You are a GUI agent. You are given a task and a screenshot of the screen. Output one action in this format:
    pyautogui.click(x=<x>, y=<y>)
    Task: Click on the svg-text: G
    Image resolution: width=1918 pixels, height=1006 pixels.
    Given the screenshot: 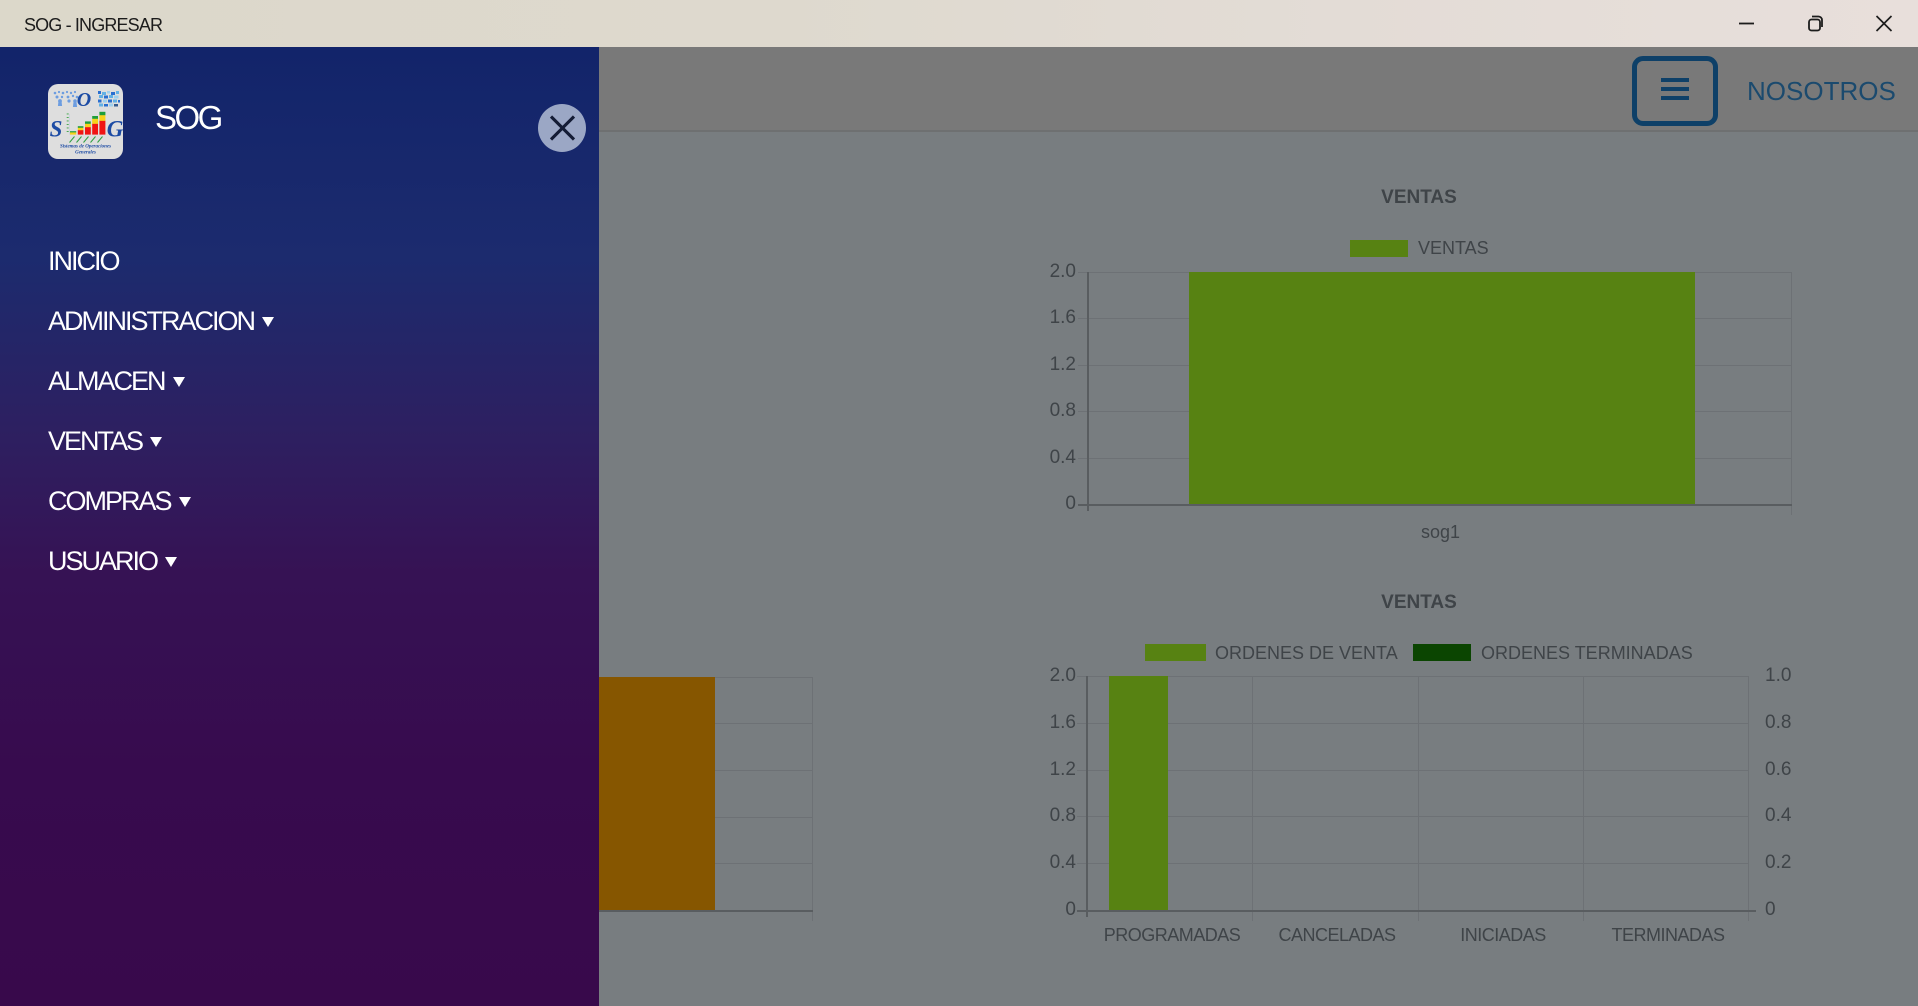 What is the action you would take?
    pyautogui.click(x=115, y=129)
    